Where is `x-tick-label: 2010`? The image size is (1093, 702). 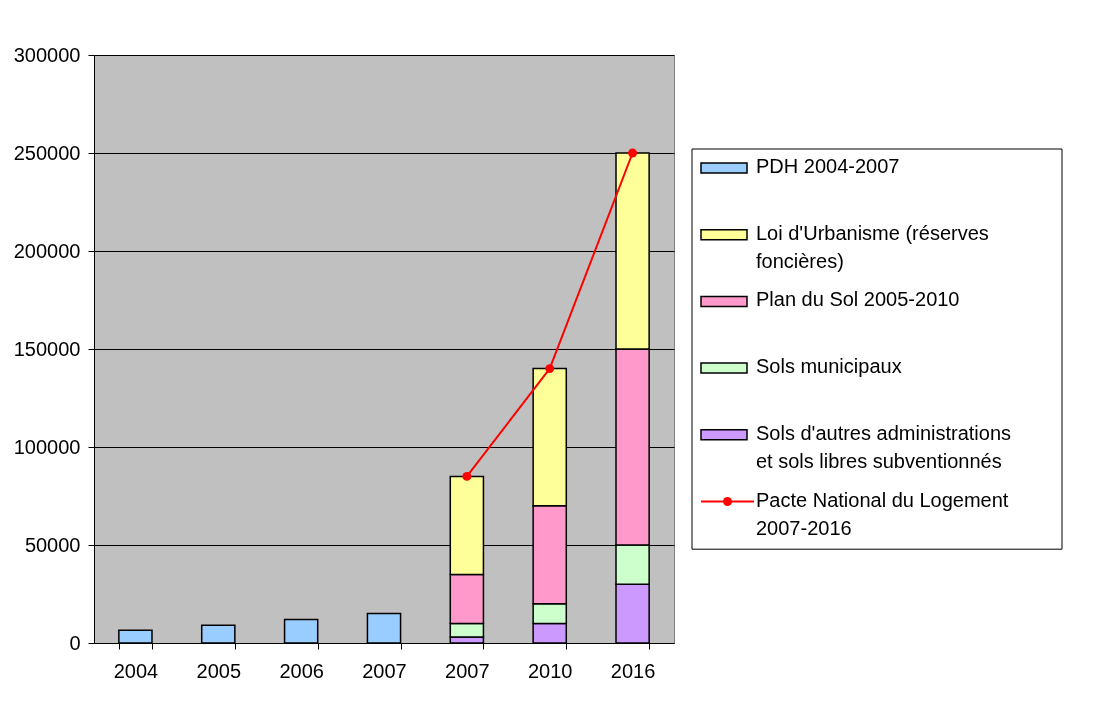 x-tick-label: 2010 is located at coordinates (550, 670).